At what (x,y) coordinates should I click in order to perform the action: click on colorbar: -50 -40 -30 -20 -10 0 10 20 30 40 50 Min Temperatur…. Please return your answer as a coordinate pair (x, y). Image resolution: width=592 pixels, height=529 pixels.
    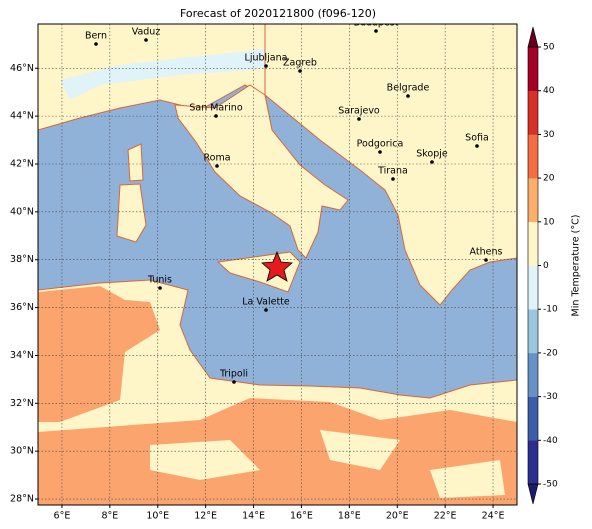
    Looking at the image, I should click on (554, 265).